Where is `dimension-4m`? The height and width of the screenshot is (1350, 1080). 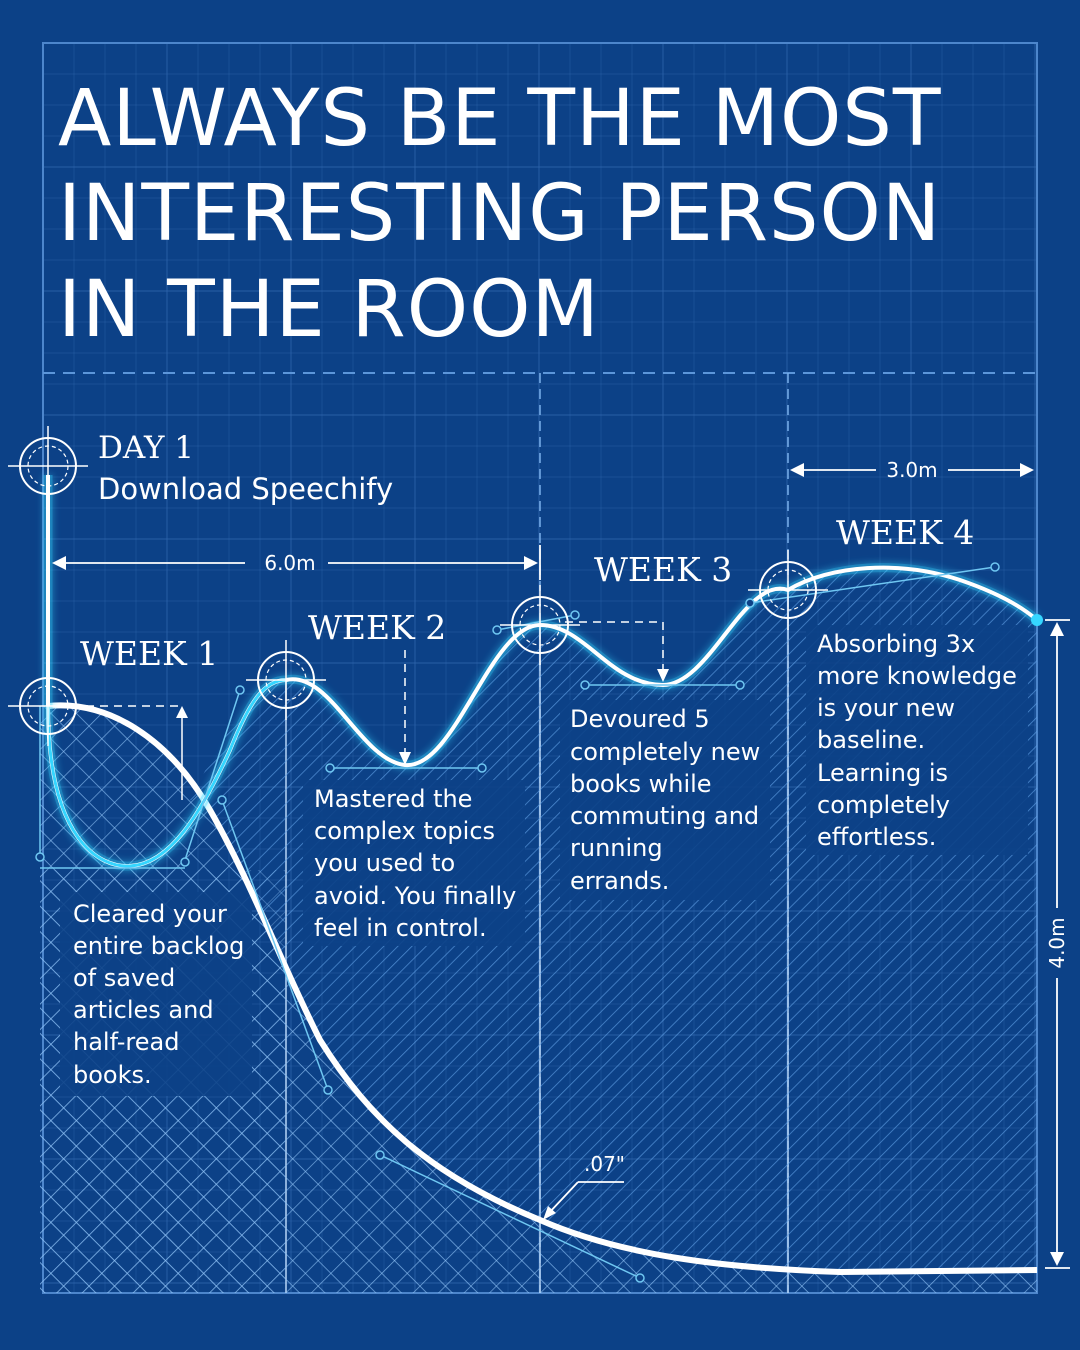
dimension-4m is located at coordinates (1057, 944).